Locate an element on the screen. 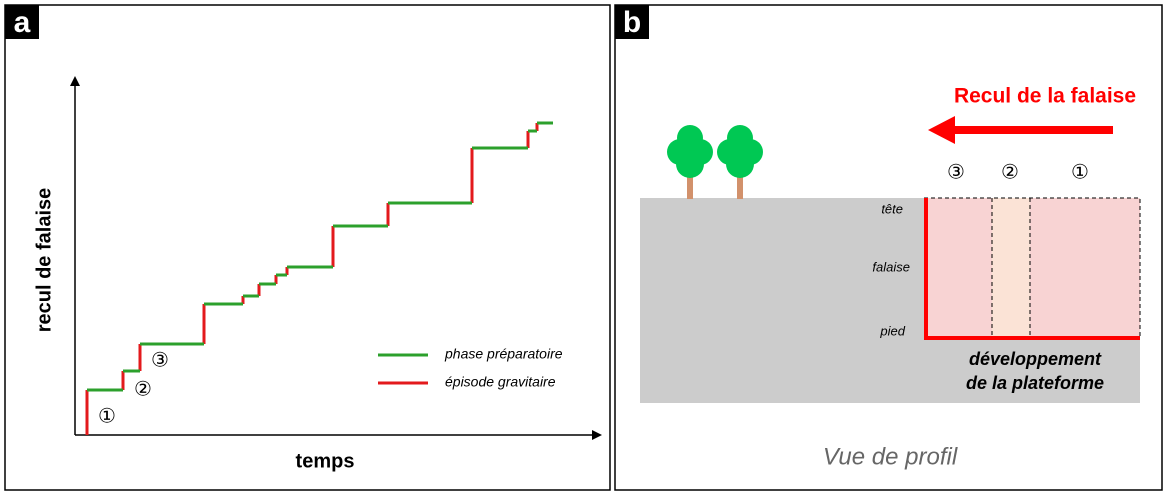 The width and height of the screenshot is (1167, 493). step-label: ② is located at coordinates (143, 389).